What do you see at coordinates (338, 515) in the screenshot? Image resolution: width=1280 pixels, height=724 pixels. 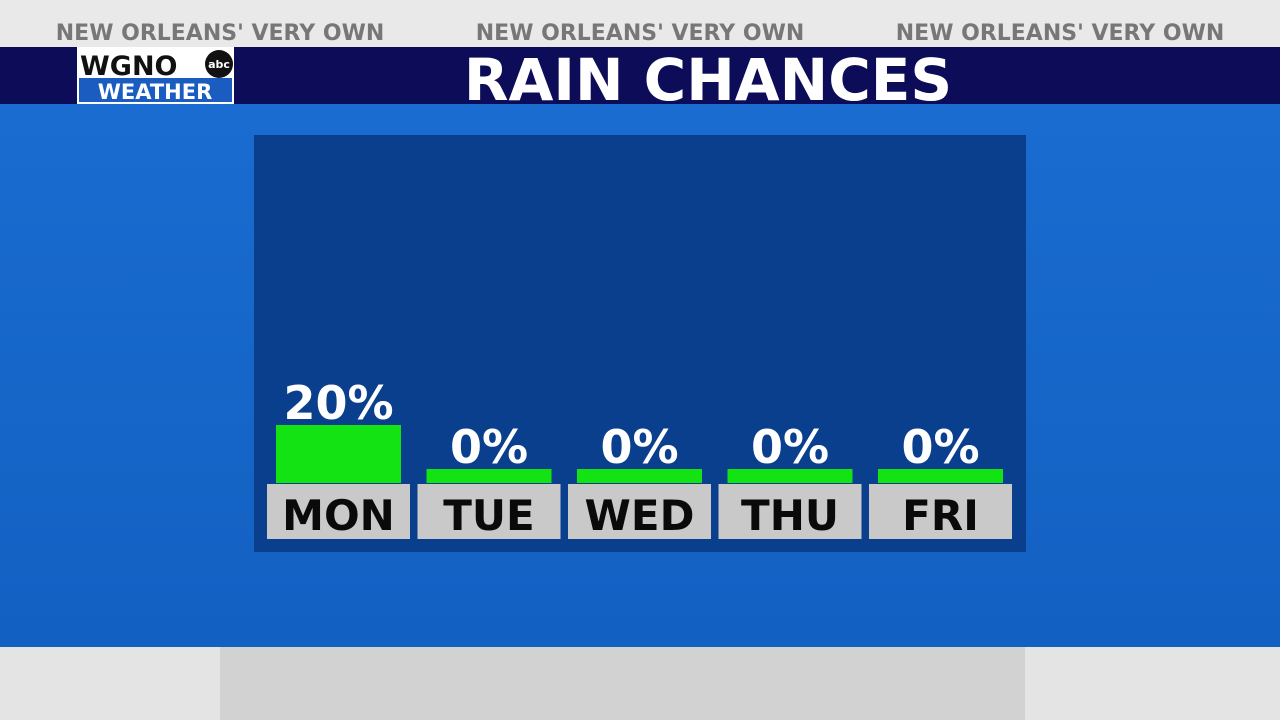 I see `x-tick-label: MON` at bounding box center [338, 515].